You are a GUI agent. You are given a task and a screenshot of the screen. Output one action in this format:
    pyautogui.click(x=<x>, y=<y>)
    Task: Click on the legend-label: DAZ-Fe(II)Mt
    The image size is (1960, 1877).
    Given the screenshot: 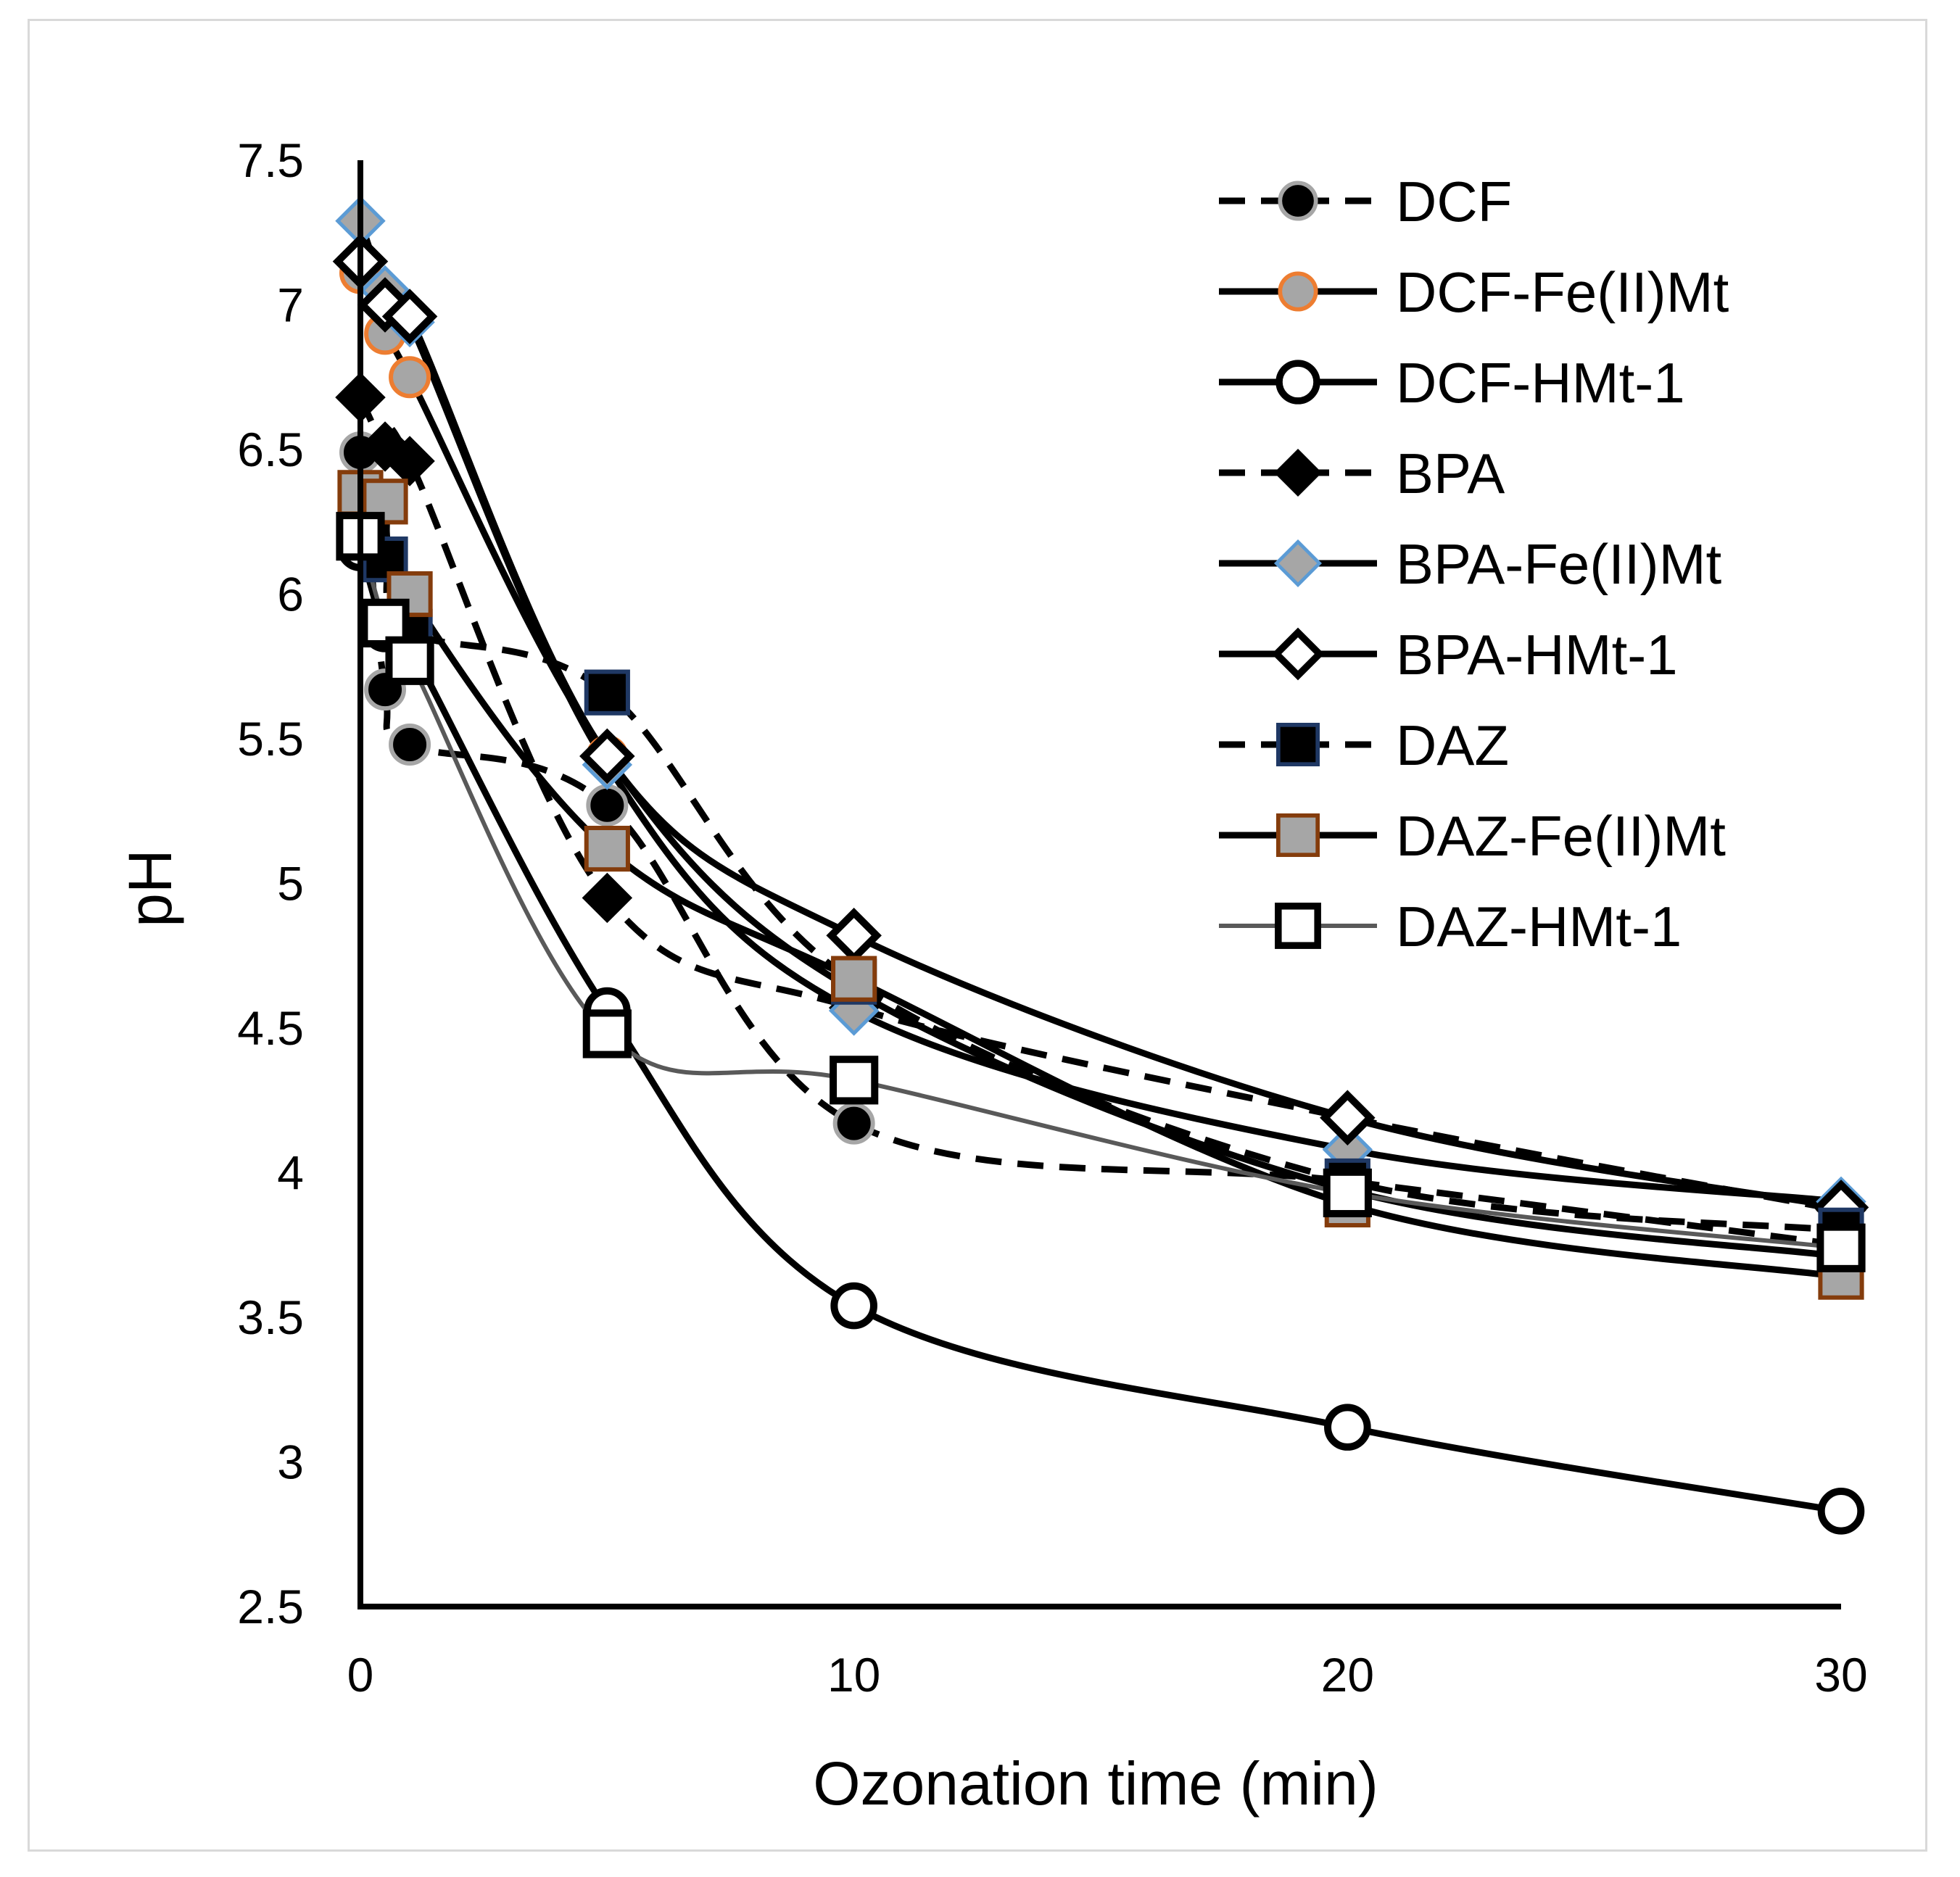 What is the action you would take?
    pyautogui.click(x=1561, y=836)
    